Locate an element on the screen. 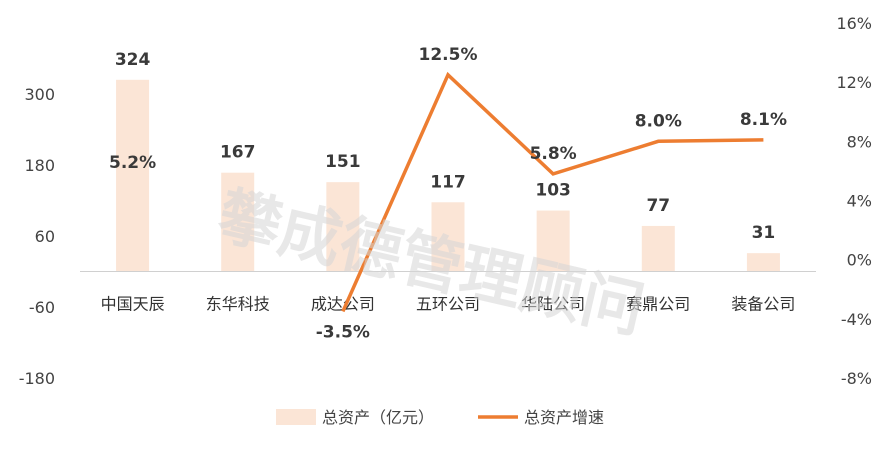 This screenshot has height=450, width=886. category-label: 五环公司 is located at coordinates (448, 304).